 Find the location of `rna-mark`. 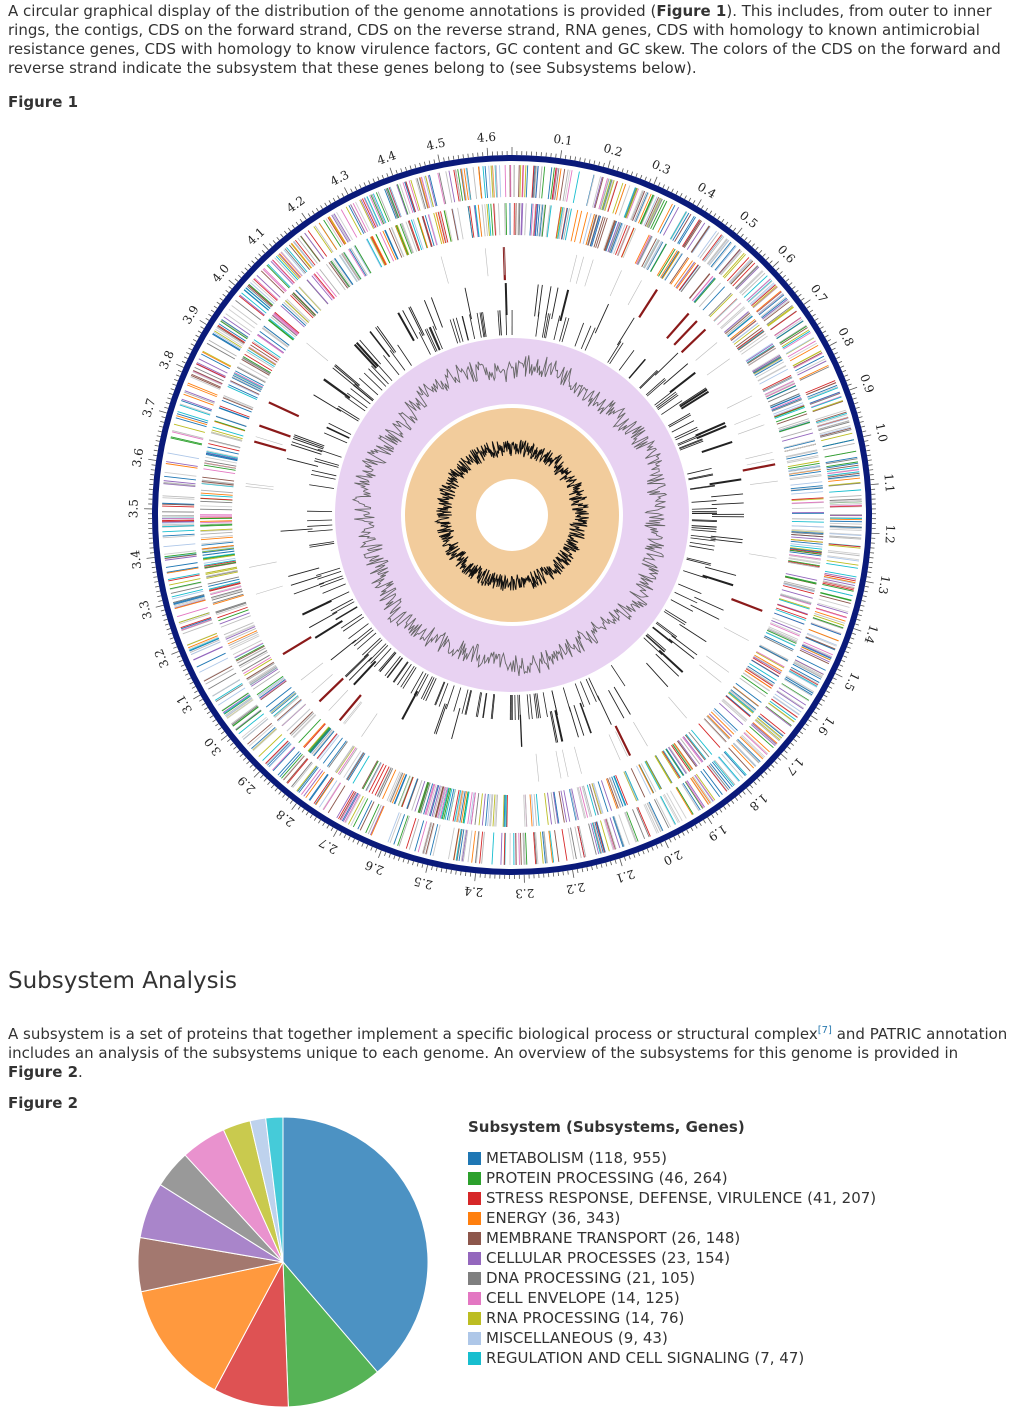

rna-mark is located at coordinates (747, 419).